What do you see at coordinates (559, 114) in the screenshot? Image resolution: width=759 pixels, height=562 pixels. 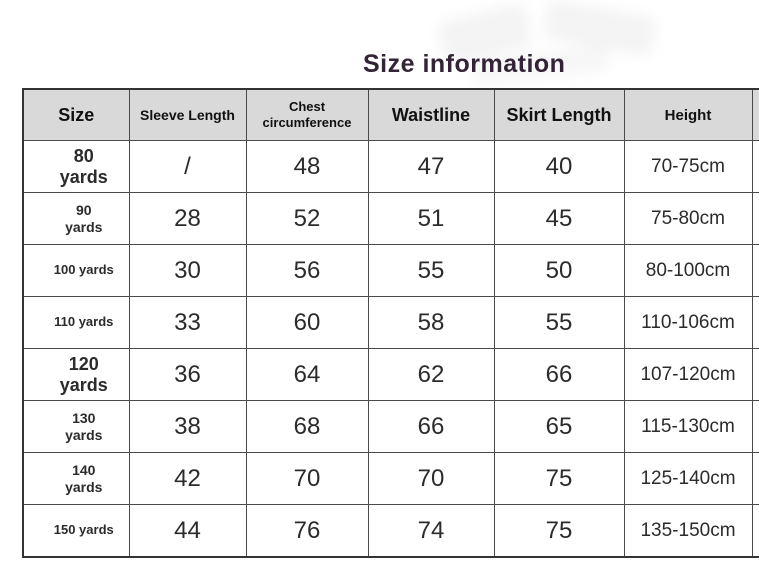 I see `header-skirt-length: Skirt Length` at bounding box center [559, 114].